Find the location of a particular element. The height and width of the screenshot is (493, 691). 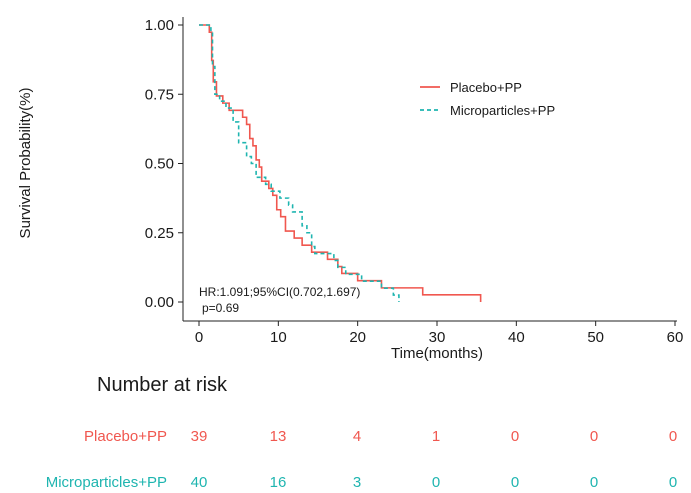

x-axis-ticks: 0 10 20 30 40 50 60 is located at coordinates (439, 333).